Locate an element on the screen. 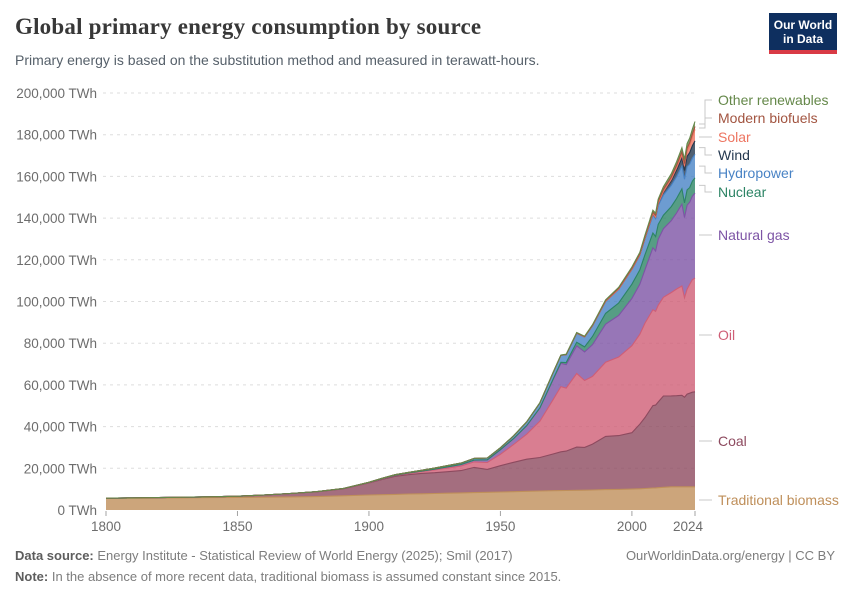  legend-label-wind: Wind is located at coordinates (734, 155).